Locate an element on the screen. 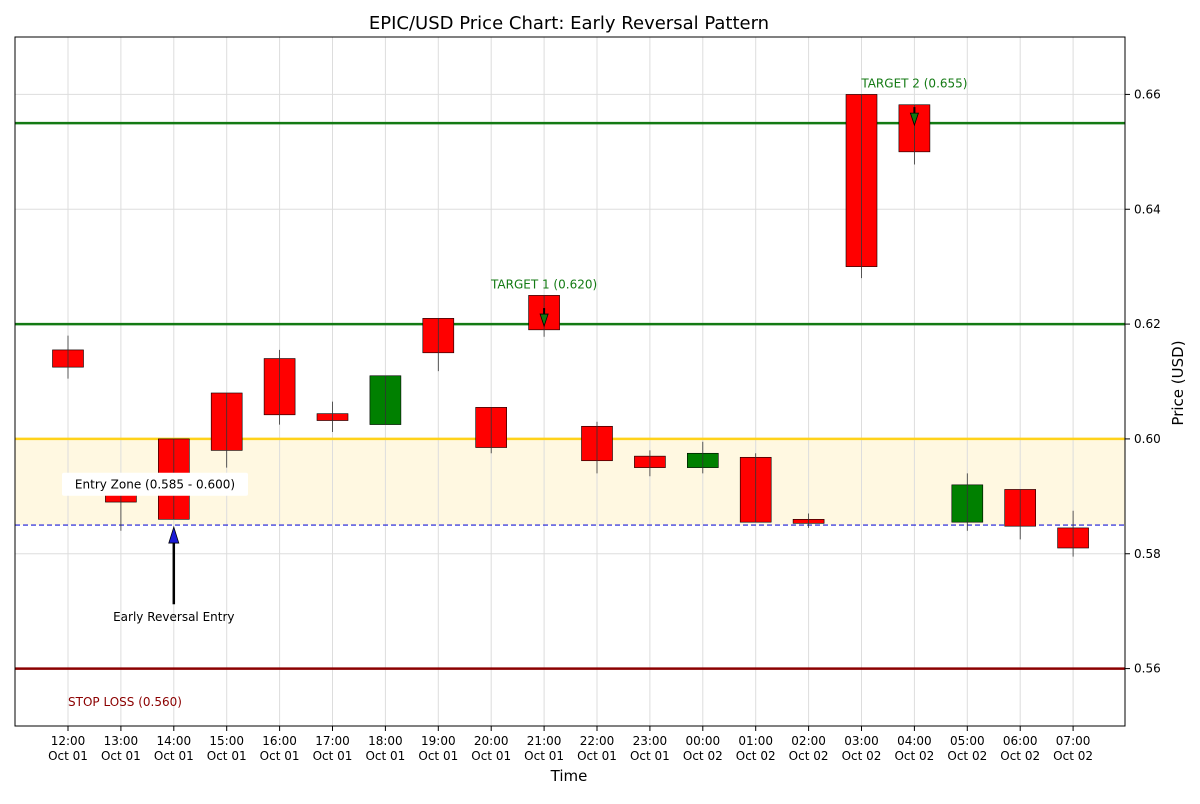 The image size is (1200, 804). target-2-arrow-head is located at coordinates (914, 119).